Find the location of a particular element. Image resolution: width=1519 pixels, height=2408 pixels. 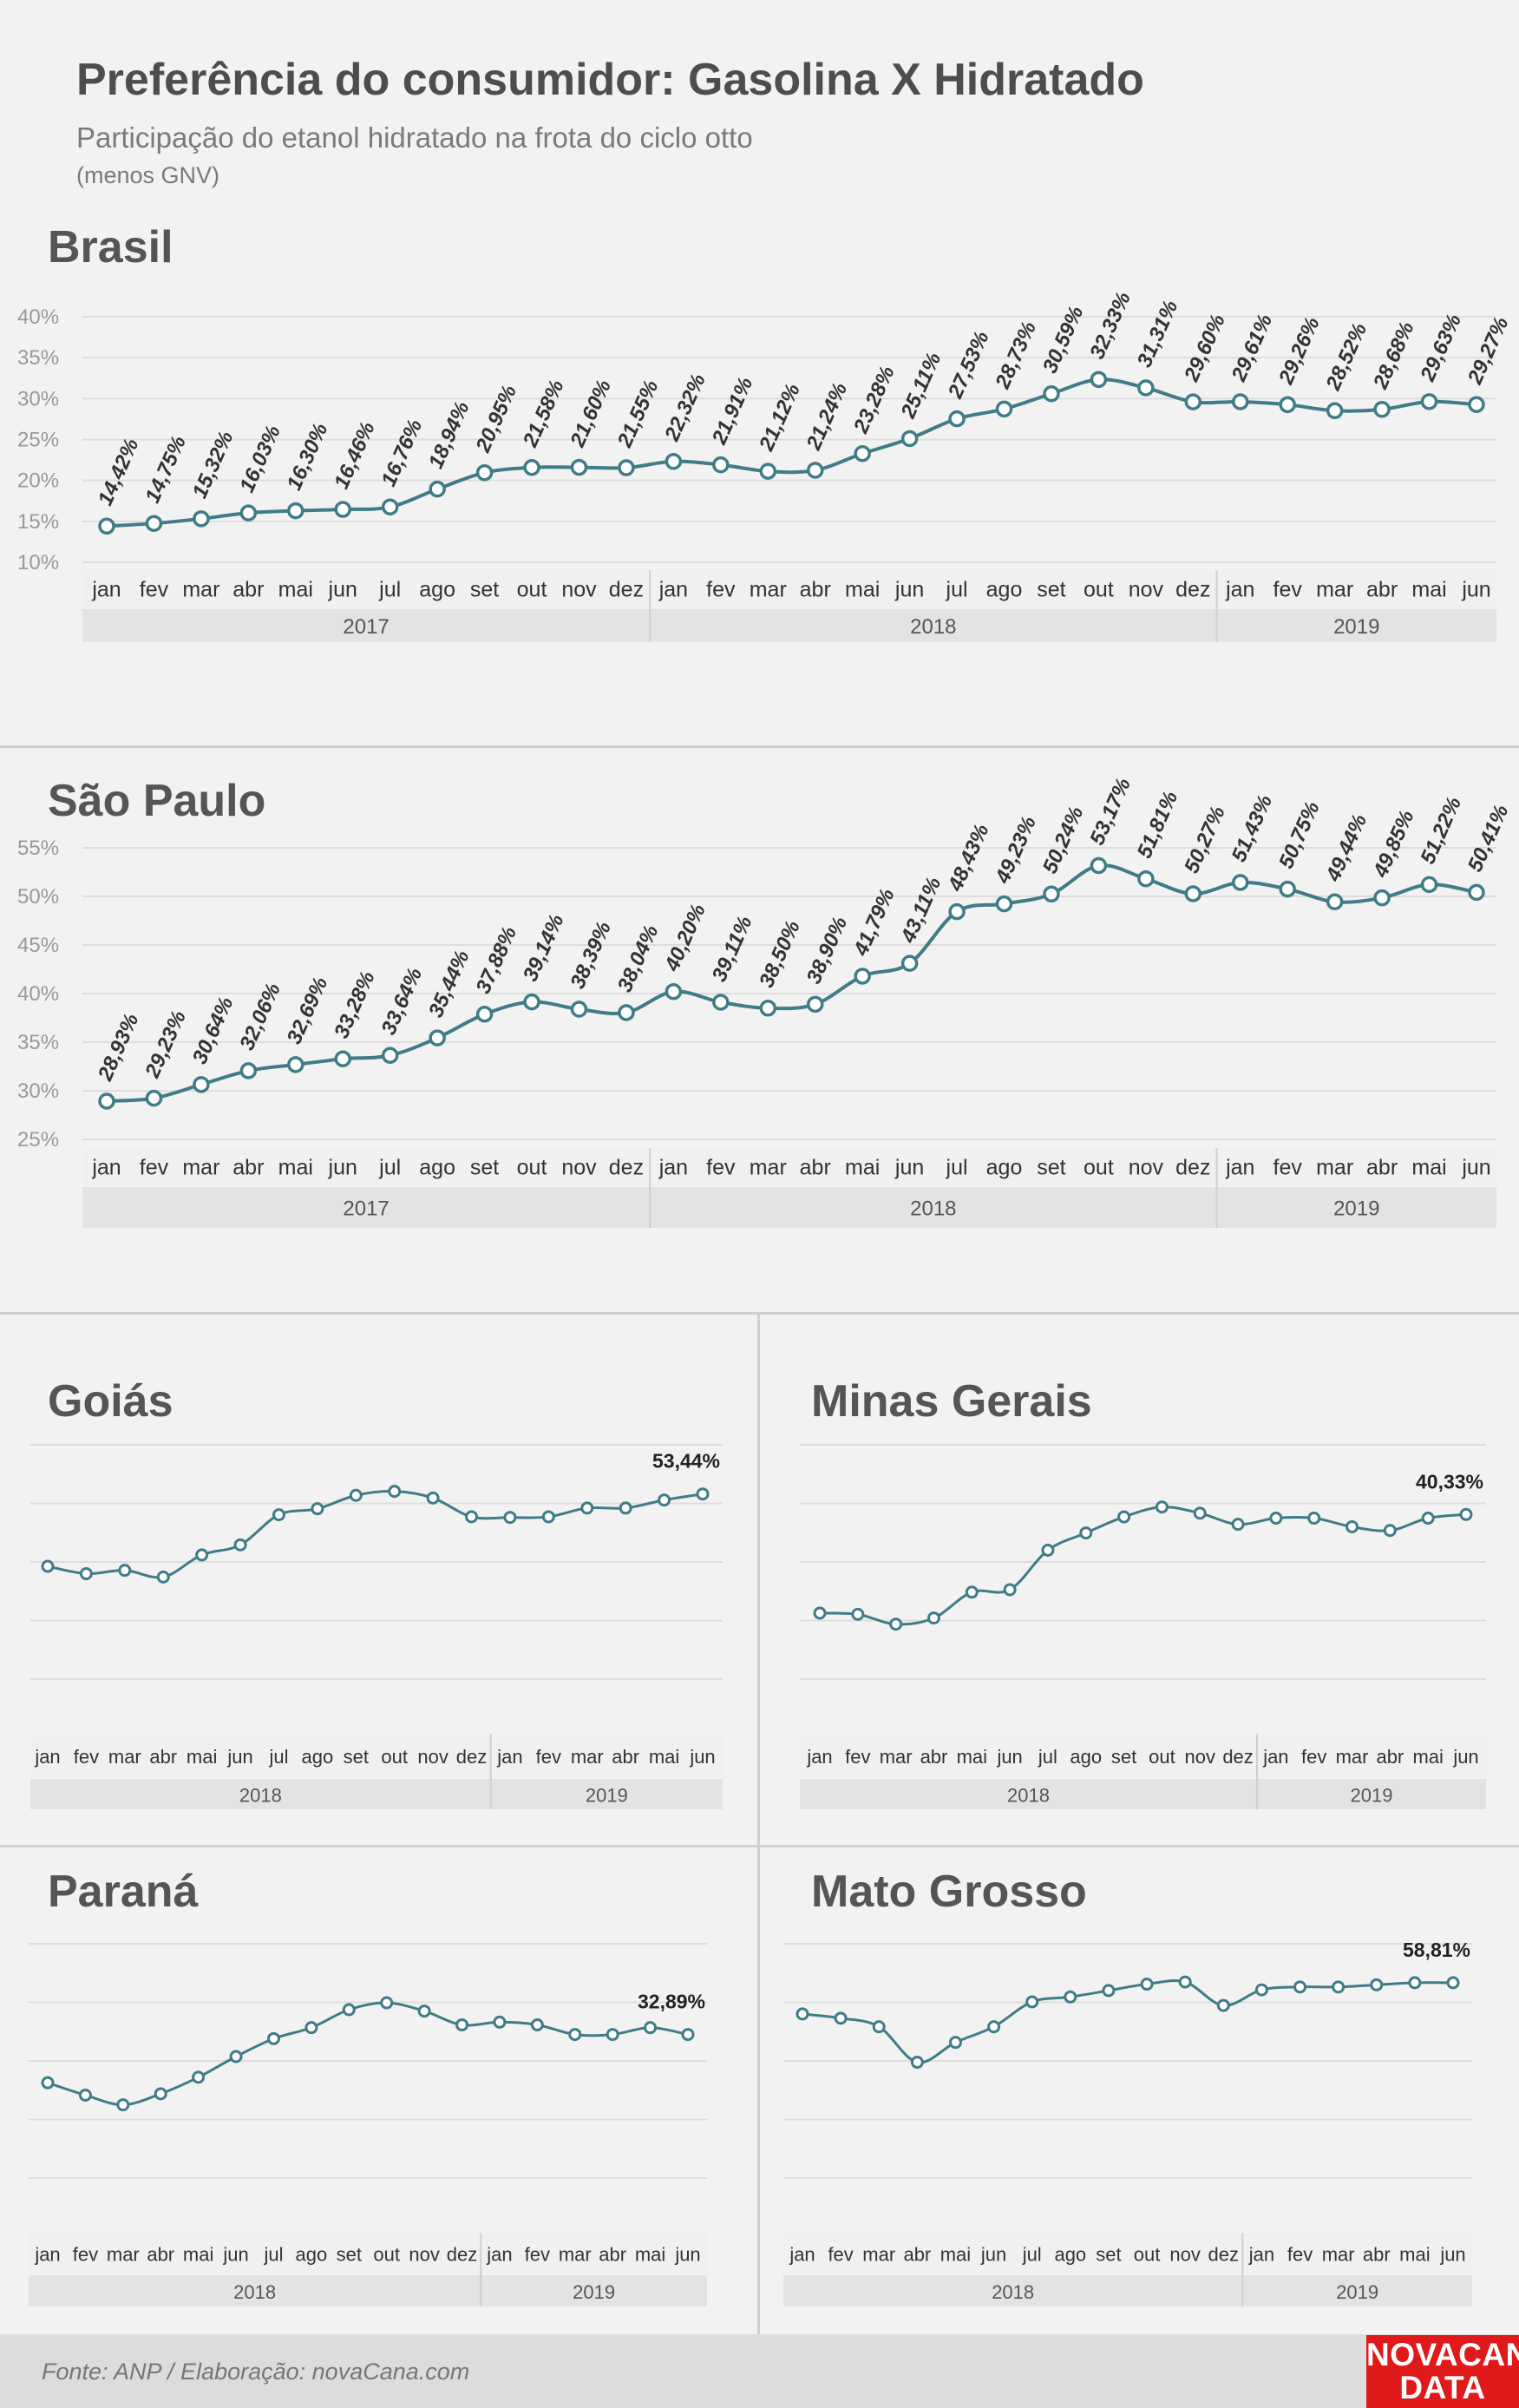

section-title-mato-grosso: Mato Grosso is located at coordinates (949, 1892).